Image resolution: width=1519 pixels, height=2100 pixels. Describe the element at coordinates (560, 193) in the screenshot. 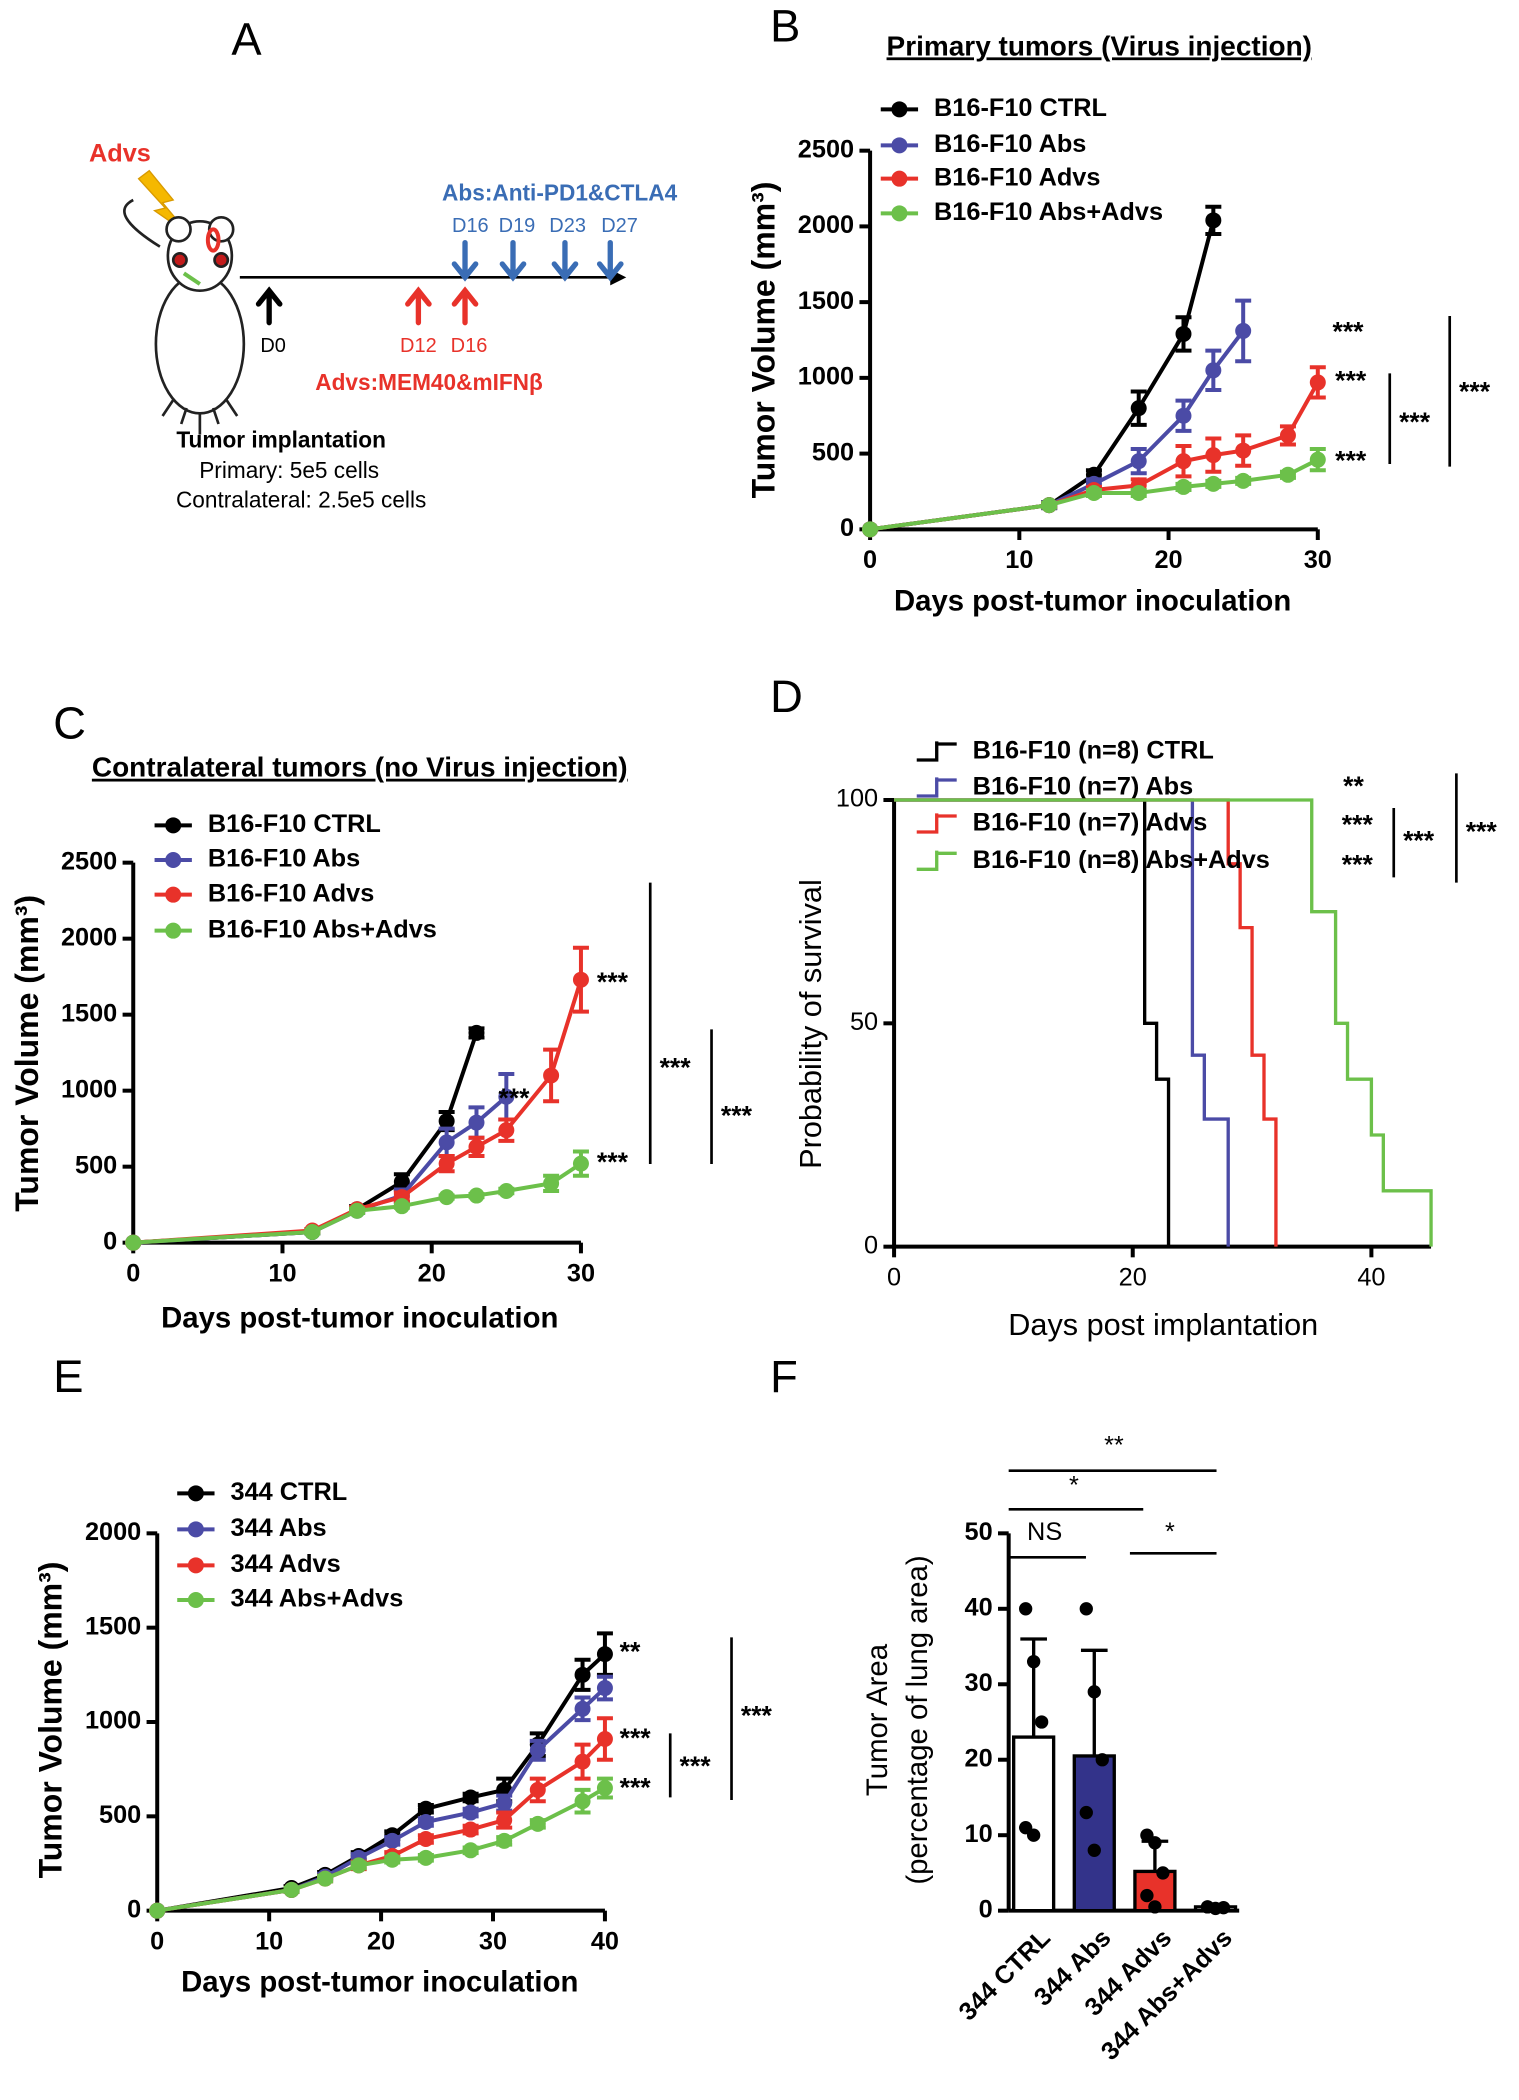

I see `abs-schedule: Abs:Anti-PD1&CTLA4` at that location.